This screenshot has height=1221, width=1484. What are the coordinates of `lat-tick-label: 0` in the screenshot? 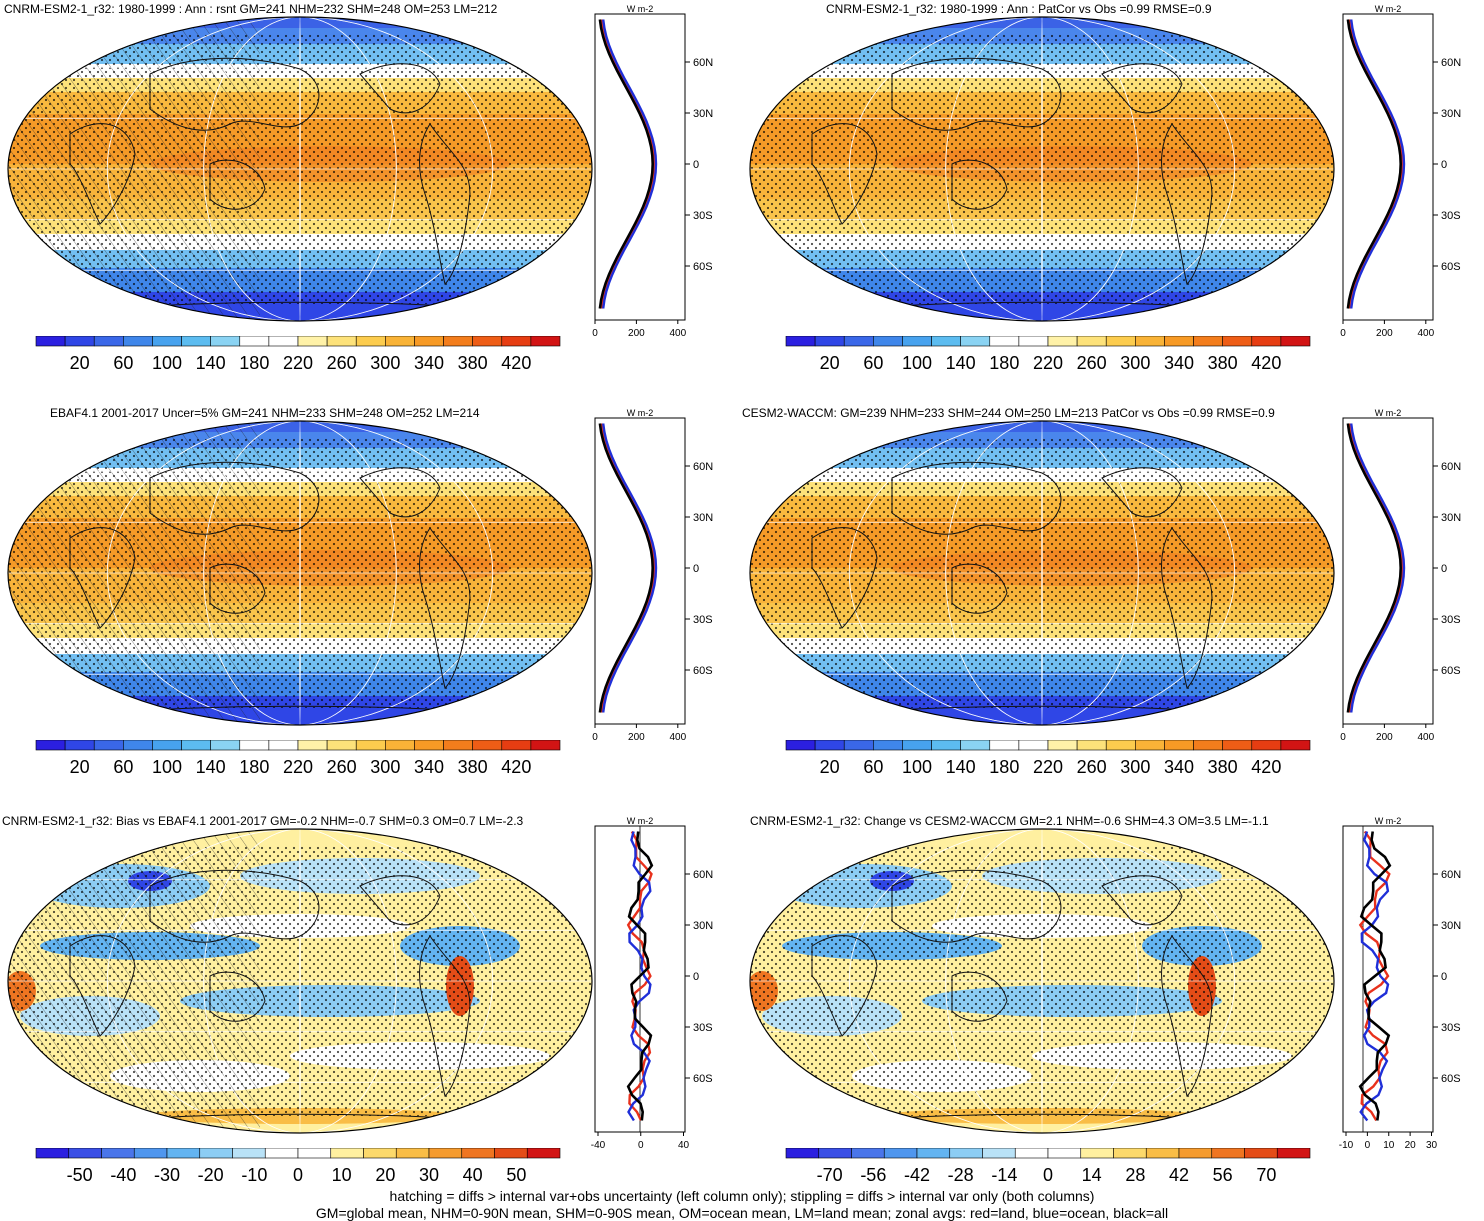 It's located at (696, 569).